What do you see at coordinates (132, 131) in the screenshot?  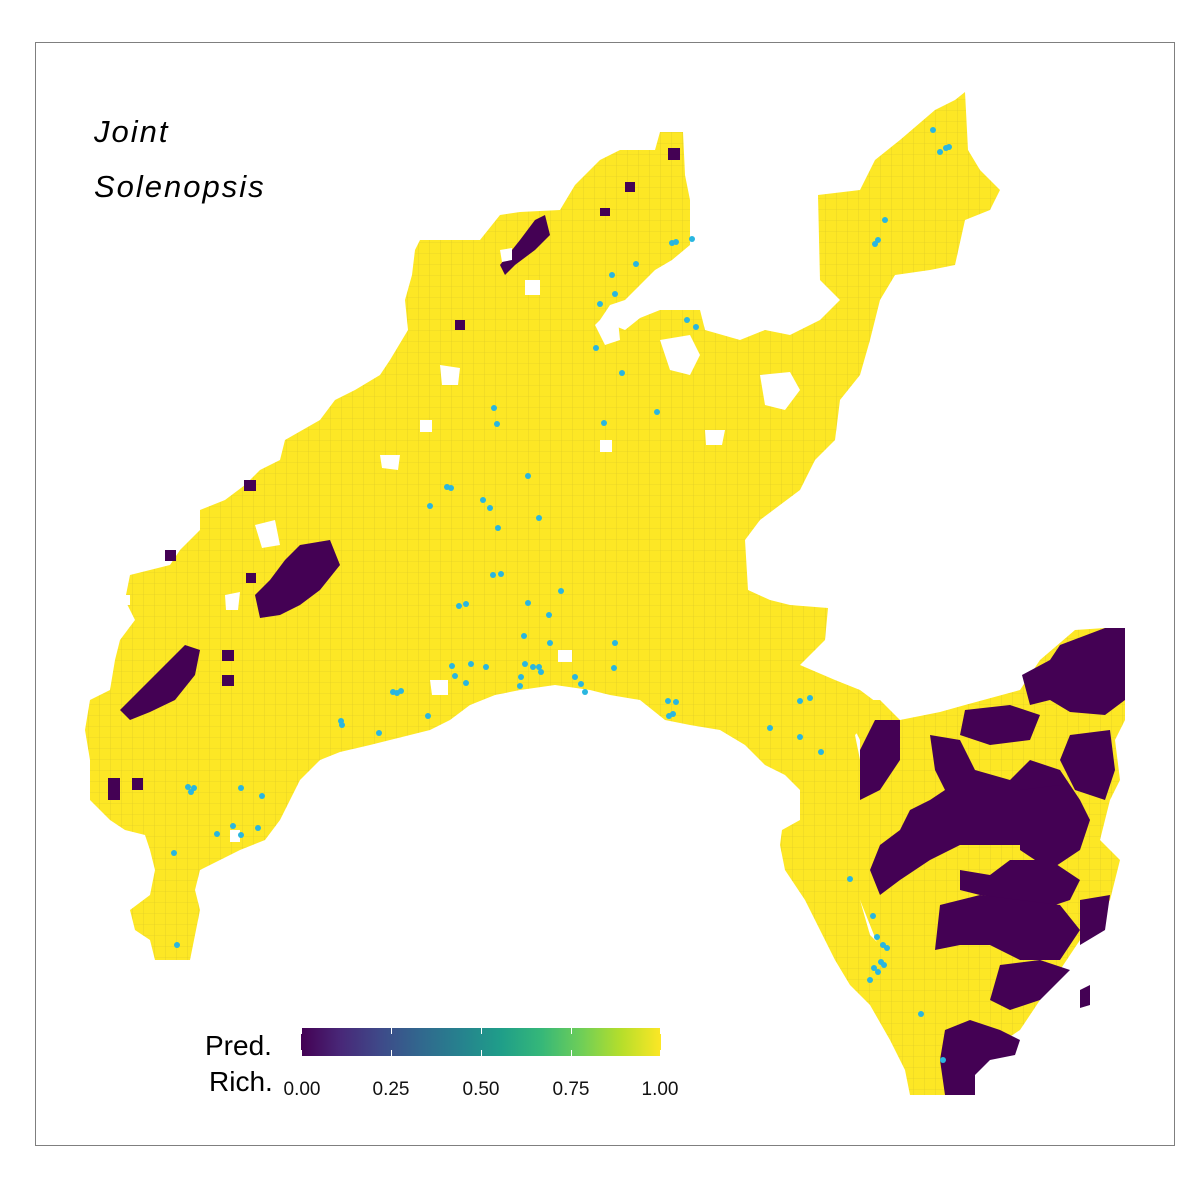 I see `title-line-1: Joint` at bounding box center [132, 131].